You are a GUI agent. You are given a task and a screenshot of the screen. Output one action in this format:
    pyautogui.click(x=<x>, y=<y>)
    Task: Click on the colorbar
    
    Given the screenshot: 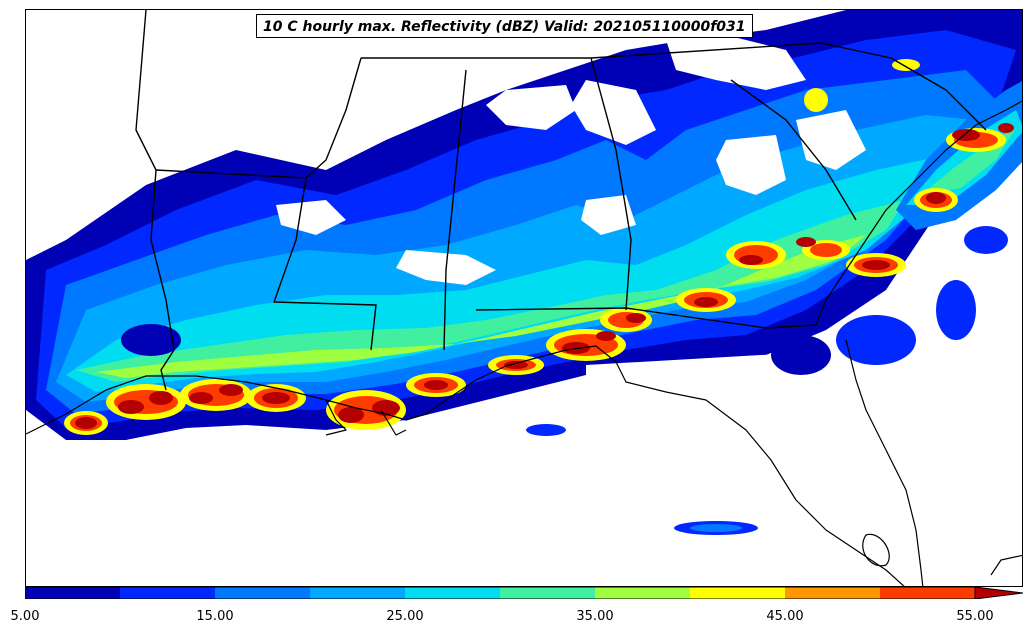 What is the action you would take?
    pyautogui.click(x=524, y=593)
    